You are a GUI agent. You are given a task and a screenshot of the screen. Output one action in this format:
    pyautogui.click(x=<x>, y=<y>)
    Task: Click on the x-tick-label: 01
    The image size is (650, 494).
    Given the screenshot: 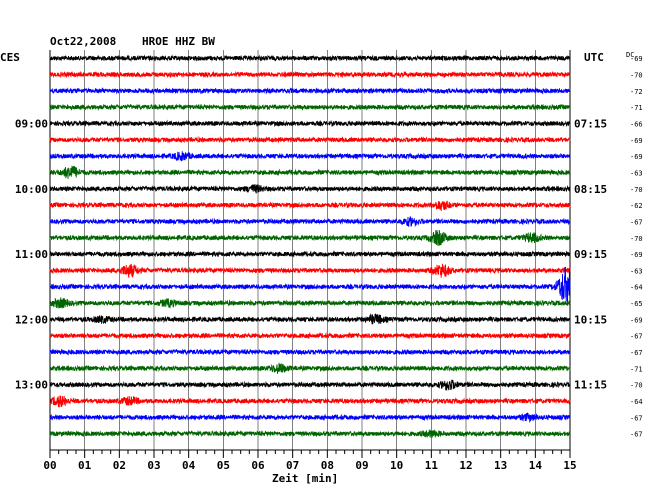 What is the action you would take?
    pyautogui.click(x=85, y=465)
    